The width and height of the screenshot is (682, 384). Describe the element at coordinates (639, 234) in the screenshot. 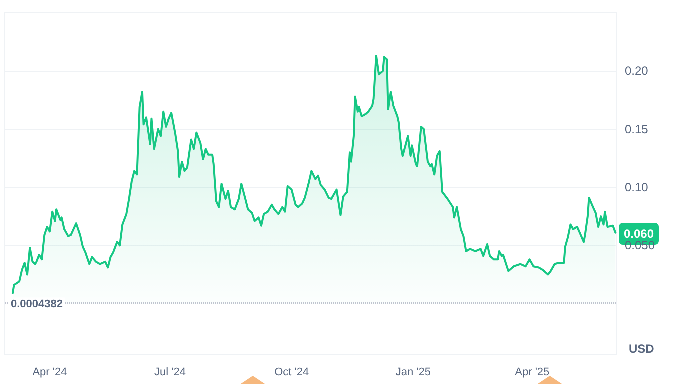

I see `annotation: 0.060` at that location.